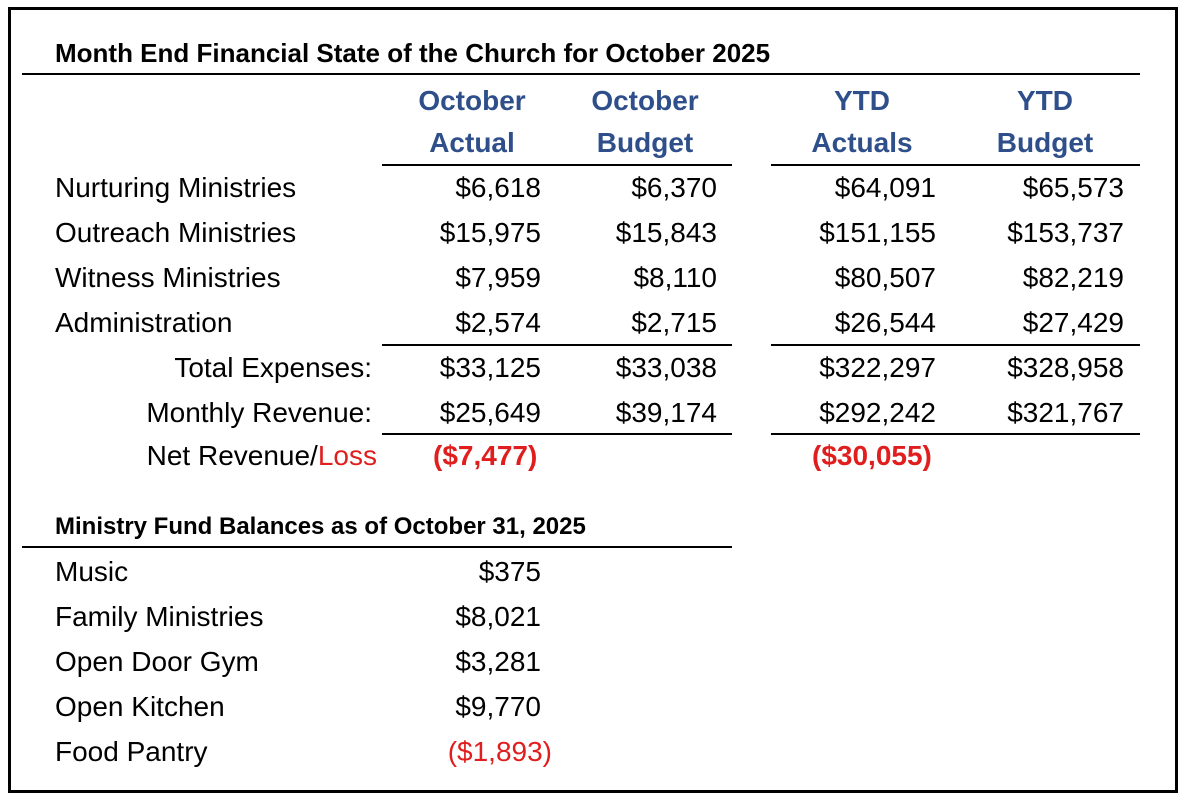  I want to click on net-october-actual-value: ($7,477), so click(485, 455).